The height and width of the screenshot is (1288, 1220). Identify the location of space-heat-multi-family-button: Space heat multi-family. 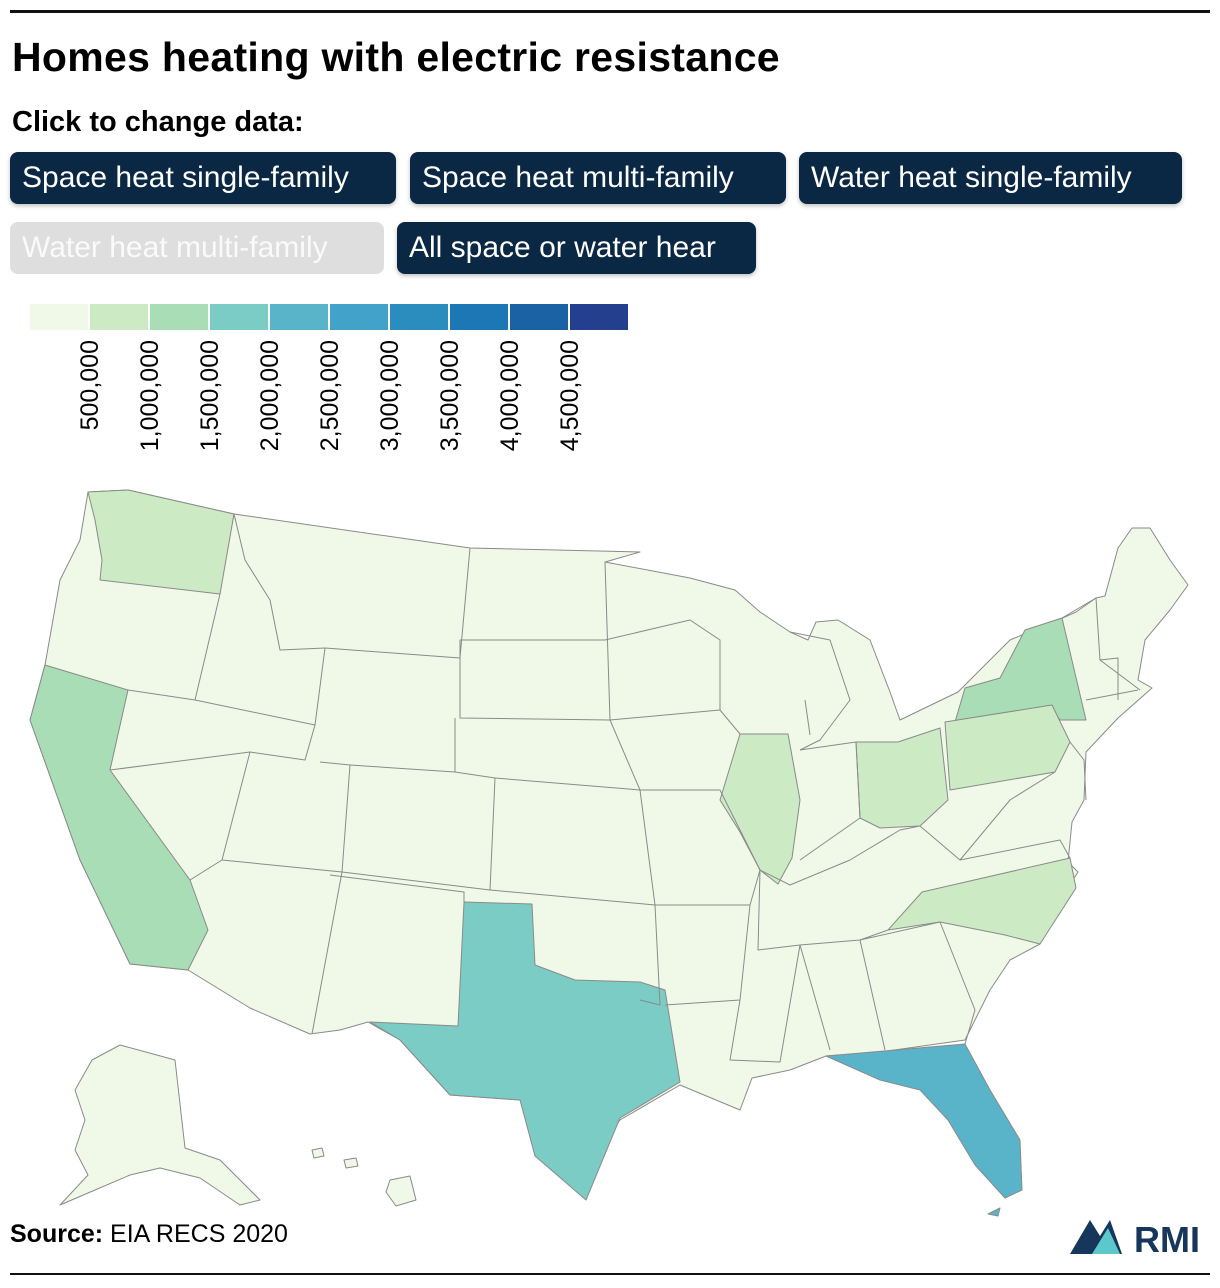
(598, 178).